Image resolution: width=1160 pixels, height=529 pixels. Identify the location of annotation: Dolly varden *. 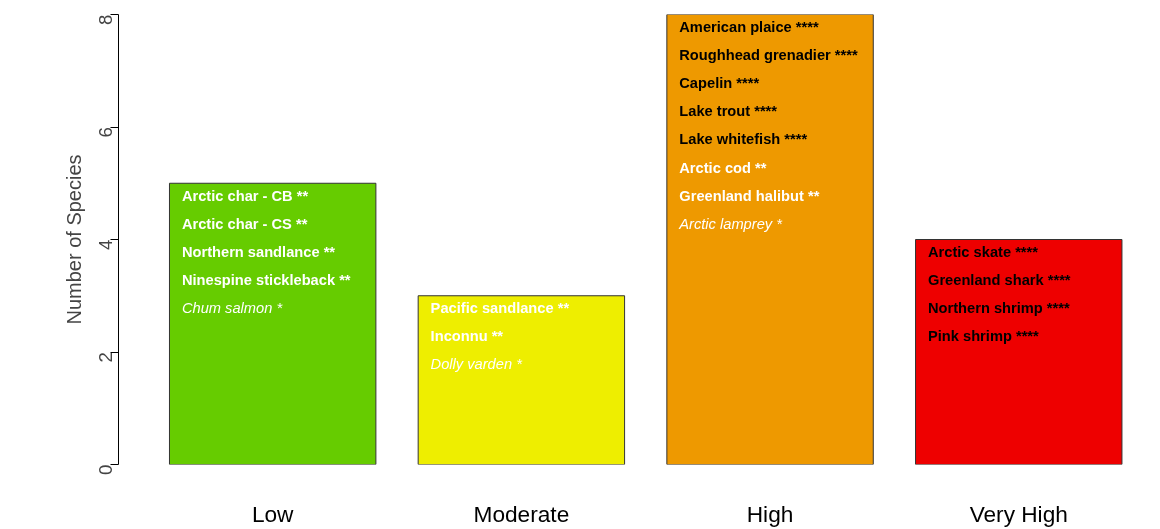
(477, 364).